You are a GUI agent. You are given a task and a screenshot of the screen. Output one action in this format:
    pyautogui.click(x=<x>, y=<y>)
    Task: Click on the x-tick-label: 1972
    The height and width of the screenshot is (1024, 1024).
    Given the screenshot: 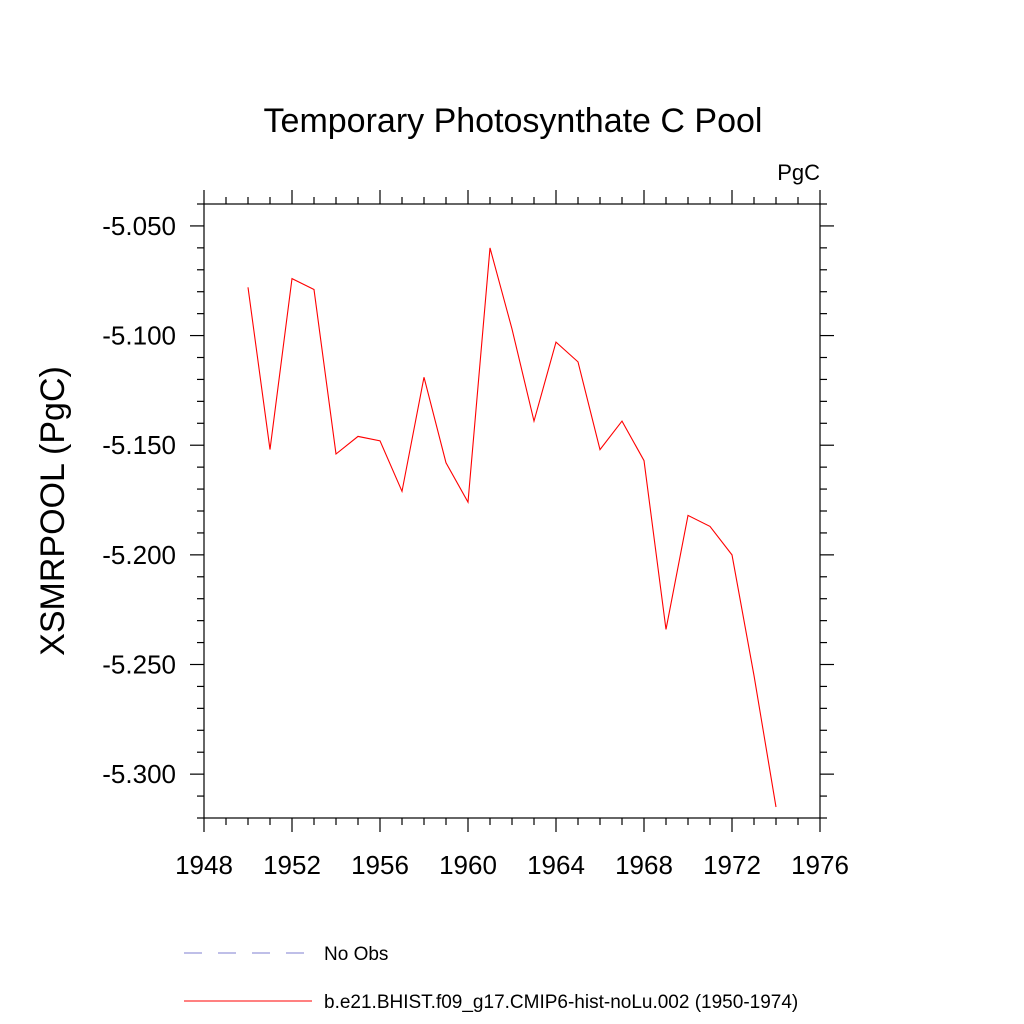 What is the action you would take?
    pyautogui.click(x=732, y=865)
    